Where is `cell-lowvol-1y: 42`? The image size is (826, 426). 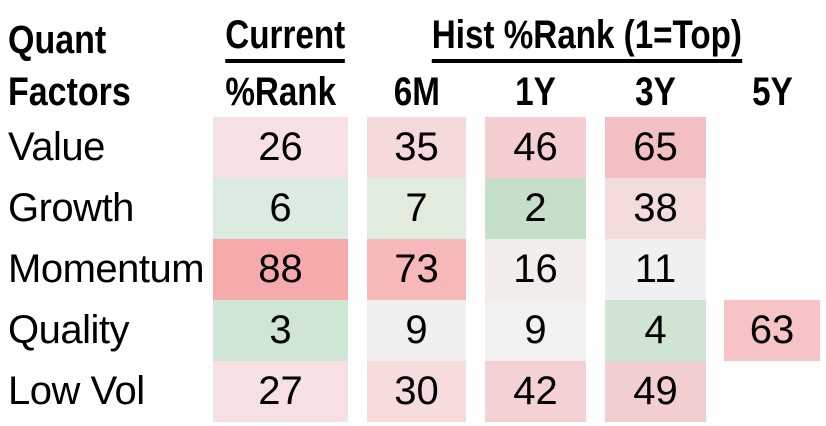 cell-lowvol-1y: 42 is located at coordinates (535, 391).